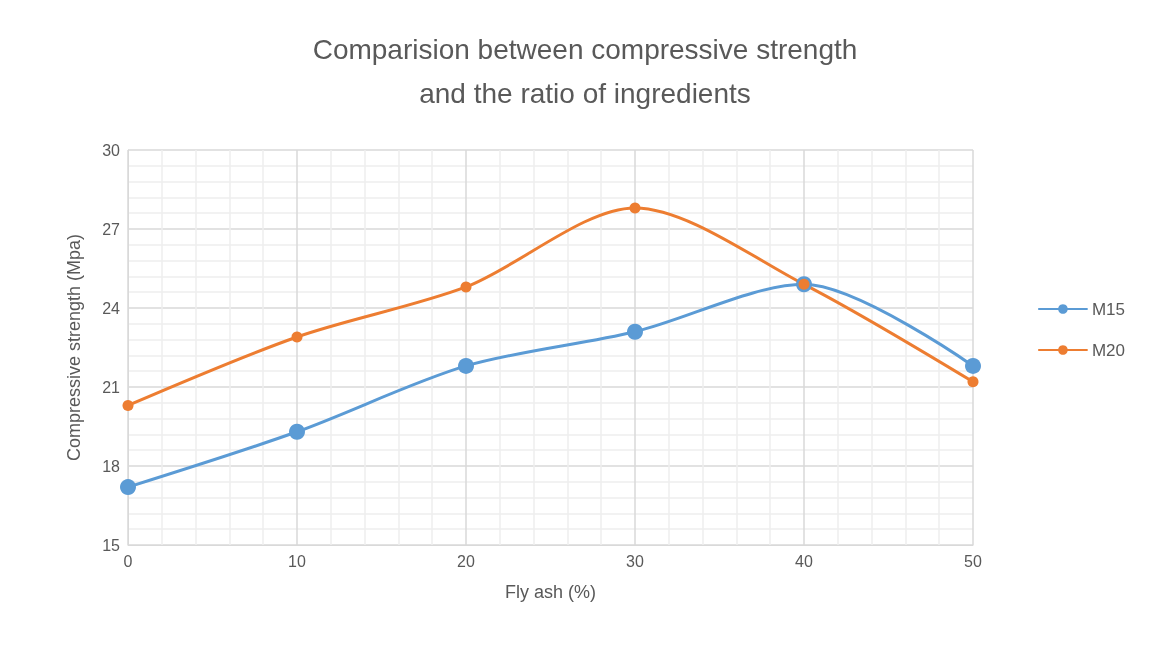  I want to click on y-tick-label: 30, so click(111, 150).